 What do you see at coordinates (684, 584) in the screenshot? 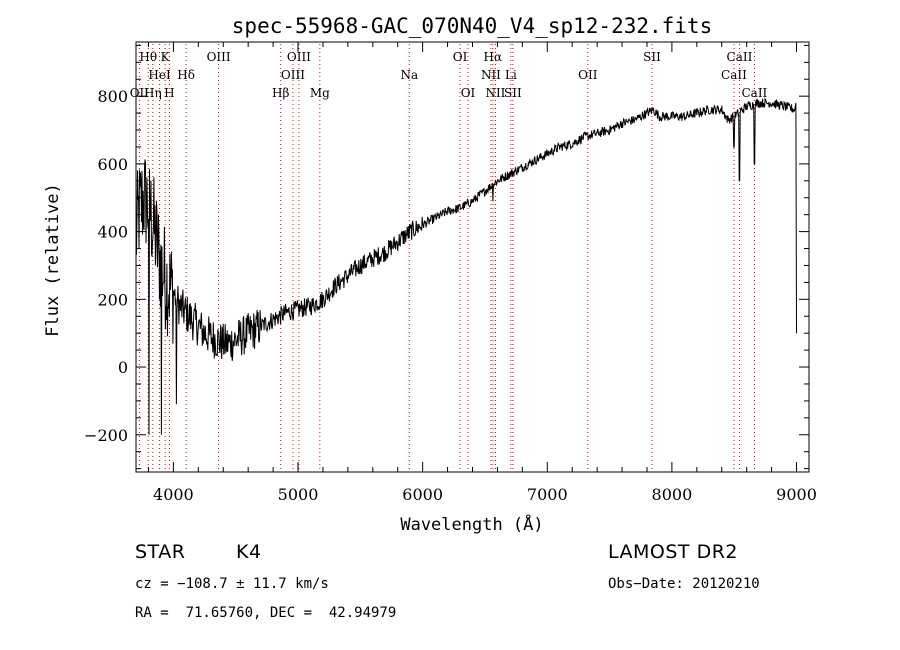
I see `obs-date-text: Obs−Date: 20120210` at bounding box center [684, 584].